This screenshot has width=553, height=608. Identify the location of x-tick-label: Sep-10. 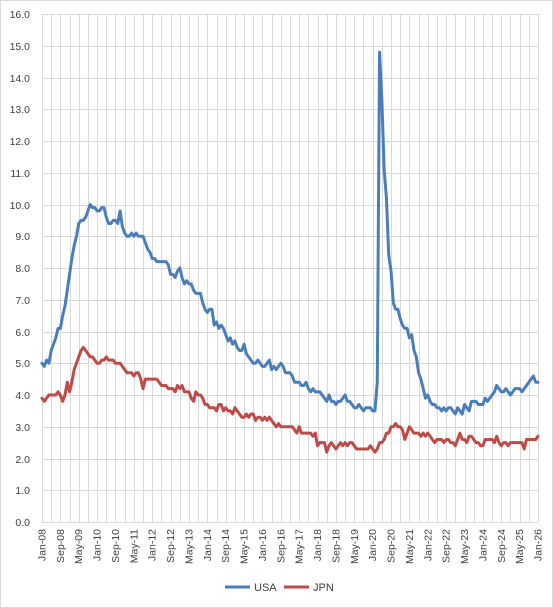
(116, 546).